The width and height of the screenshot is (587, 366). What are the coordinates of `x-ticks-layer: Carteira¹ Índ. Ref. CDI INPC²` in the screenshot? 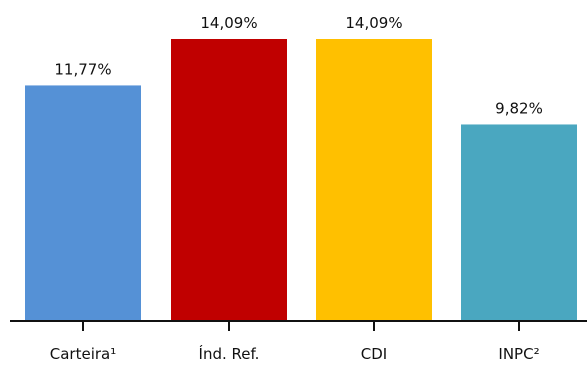 It's located at (295, 342).